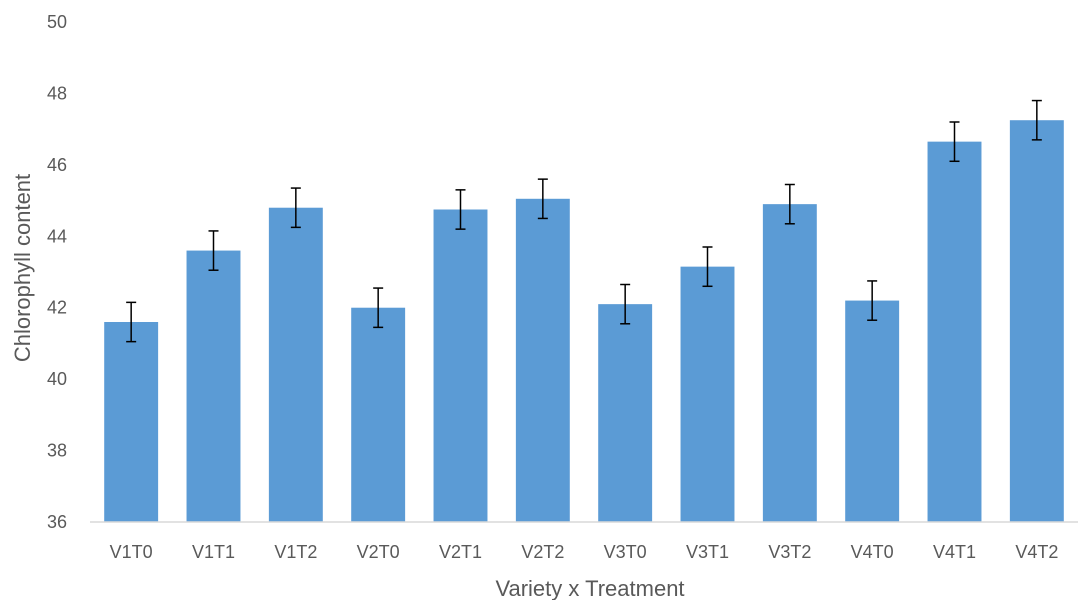  Describe the element at coordinates (625, 552) in the screenshot. I see `x-tick-label: V3T0` at that location.